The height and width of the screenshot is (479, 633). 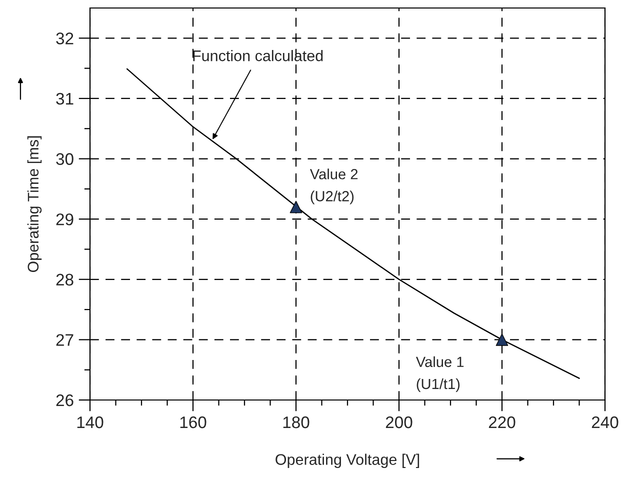 I want to click on x-tick-label: 240, so click(x=605, y=422).